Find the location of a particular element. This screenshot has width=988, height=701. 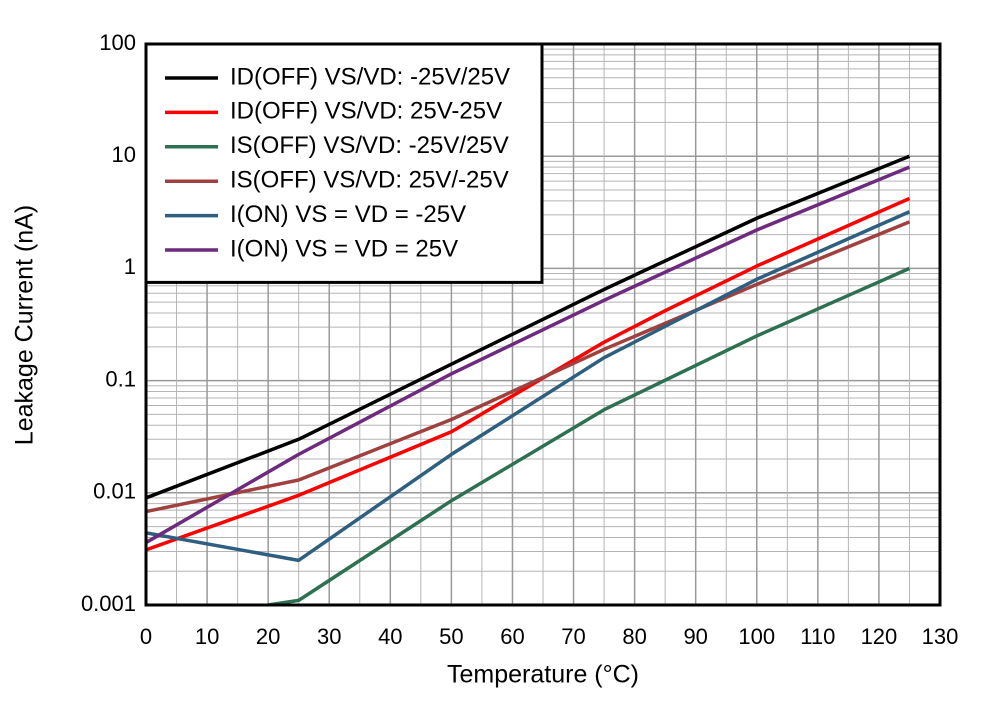

legend-label: I(ON) VS = VD = -25V is located at coordinates (348, 214).